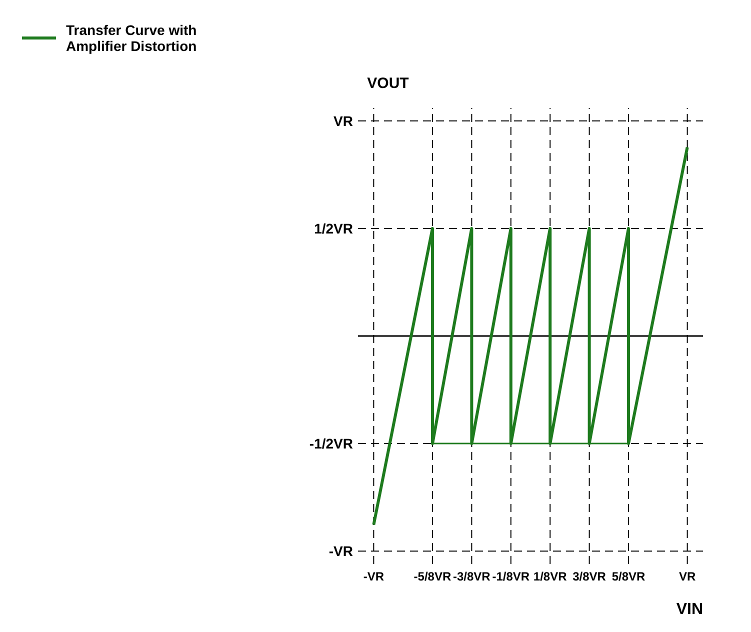  I want to click on ref-line-label: -1/2VR, so click(331, 444).